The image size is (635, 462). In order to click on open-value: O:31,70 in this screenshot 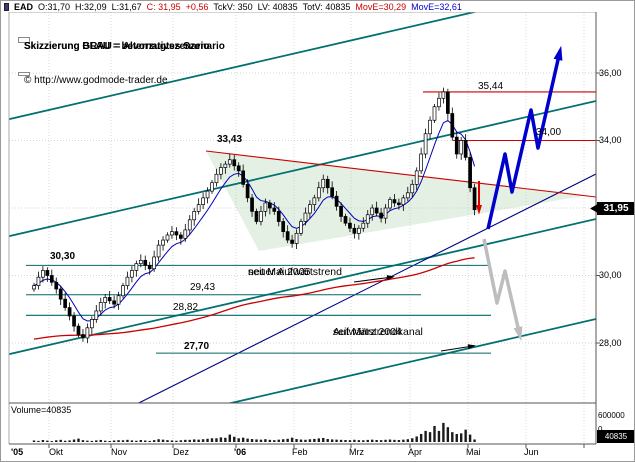, I will do `click(54, 6)`.